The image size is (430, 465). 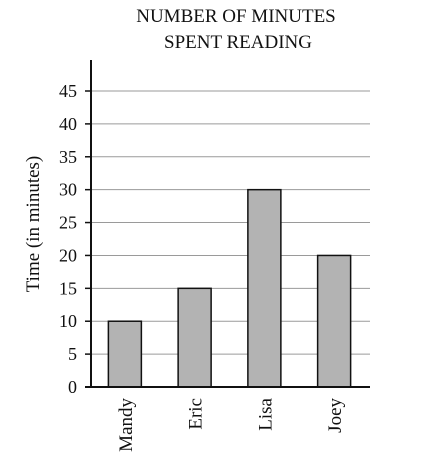 I want to click on y-tick-label: 45, so click(x=68, y=91).